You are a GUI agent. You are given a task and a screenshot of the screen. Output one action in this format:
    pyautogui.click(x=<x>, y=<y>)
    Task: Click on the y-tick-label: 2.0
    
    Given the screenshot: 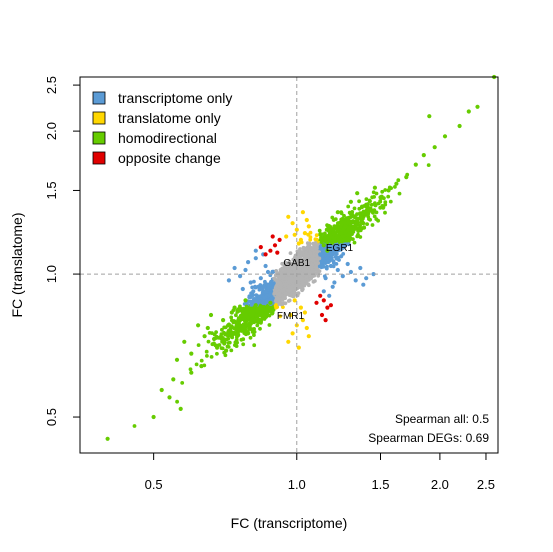 What is the action you would take?
    pyautogui.click(x=51, y=131)
    